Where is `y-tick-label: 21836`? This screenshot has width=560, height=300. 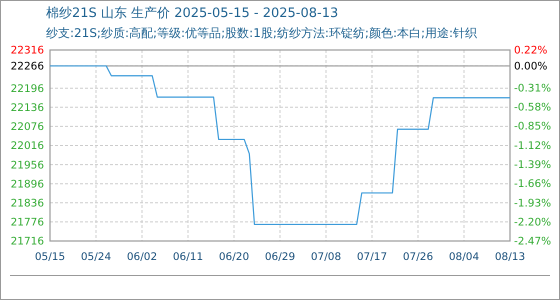 y-tick-label: 21836 is located at coordinates (27, 203).